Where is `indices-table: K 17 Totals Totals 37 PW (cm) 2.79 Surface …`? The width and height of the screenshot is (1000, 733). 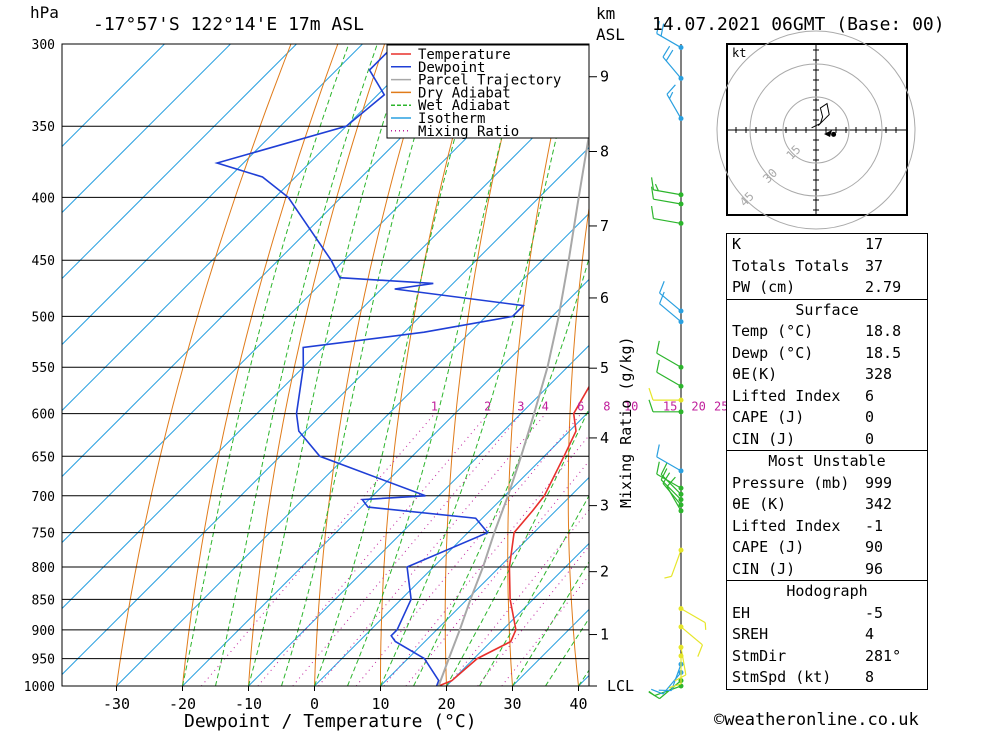
indices-table: K 17 Totals Totals 37 PW (cm) 2.79 Surface … is located at coordinates (827, 461).